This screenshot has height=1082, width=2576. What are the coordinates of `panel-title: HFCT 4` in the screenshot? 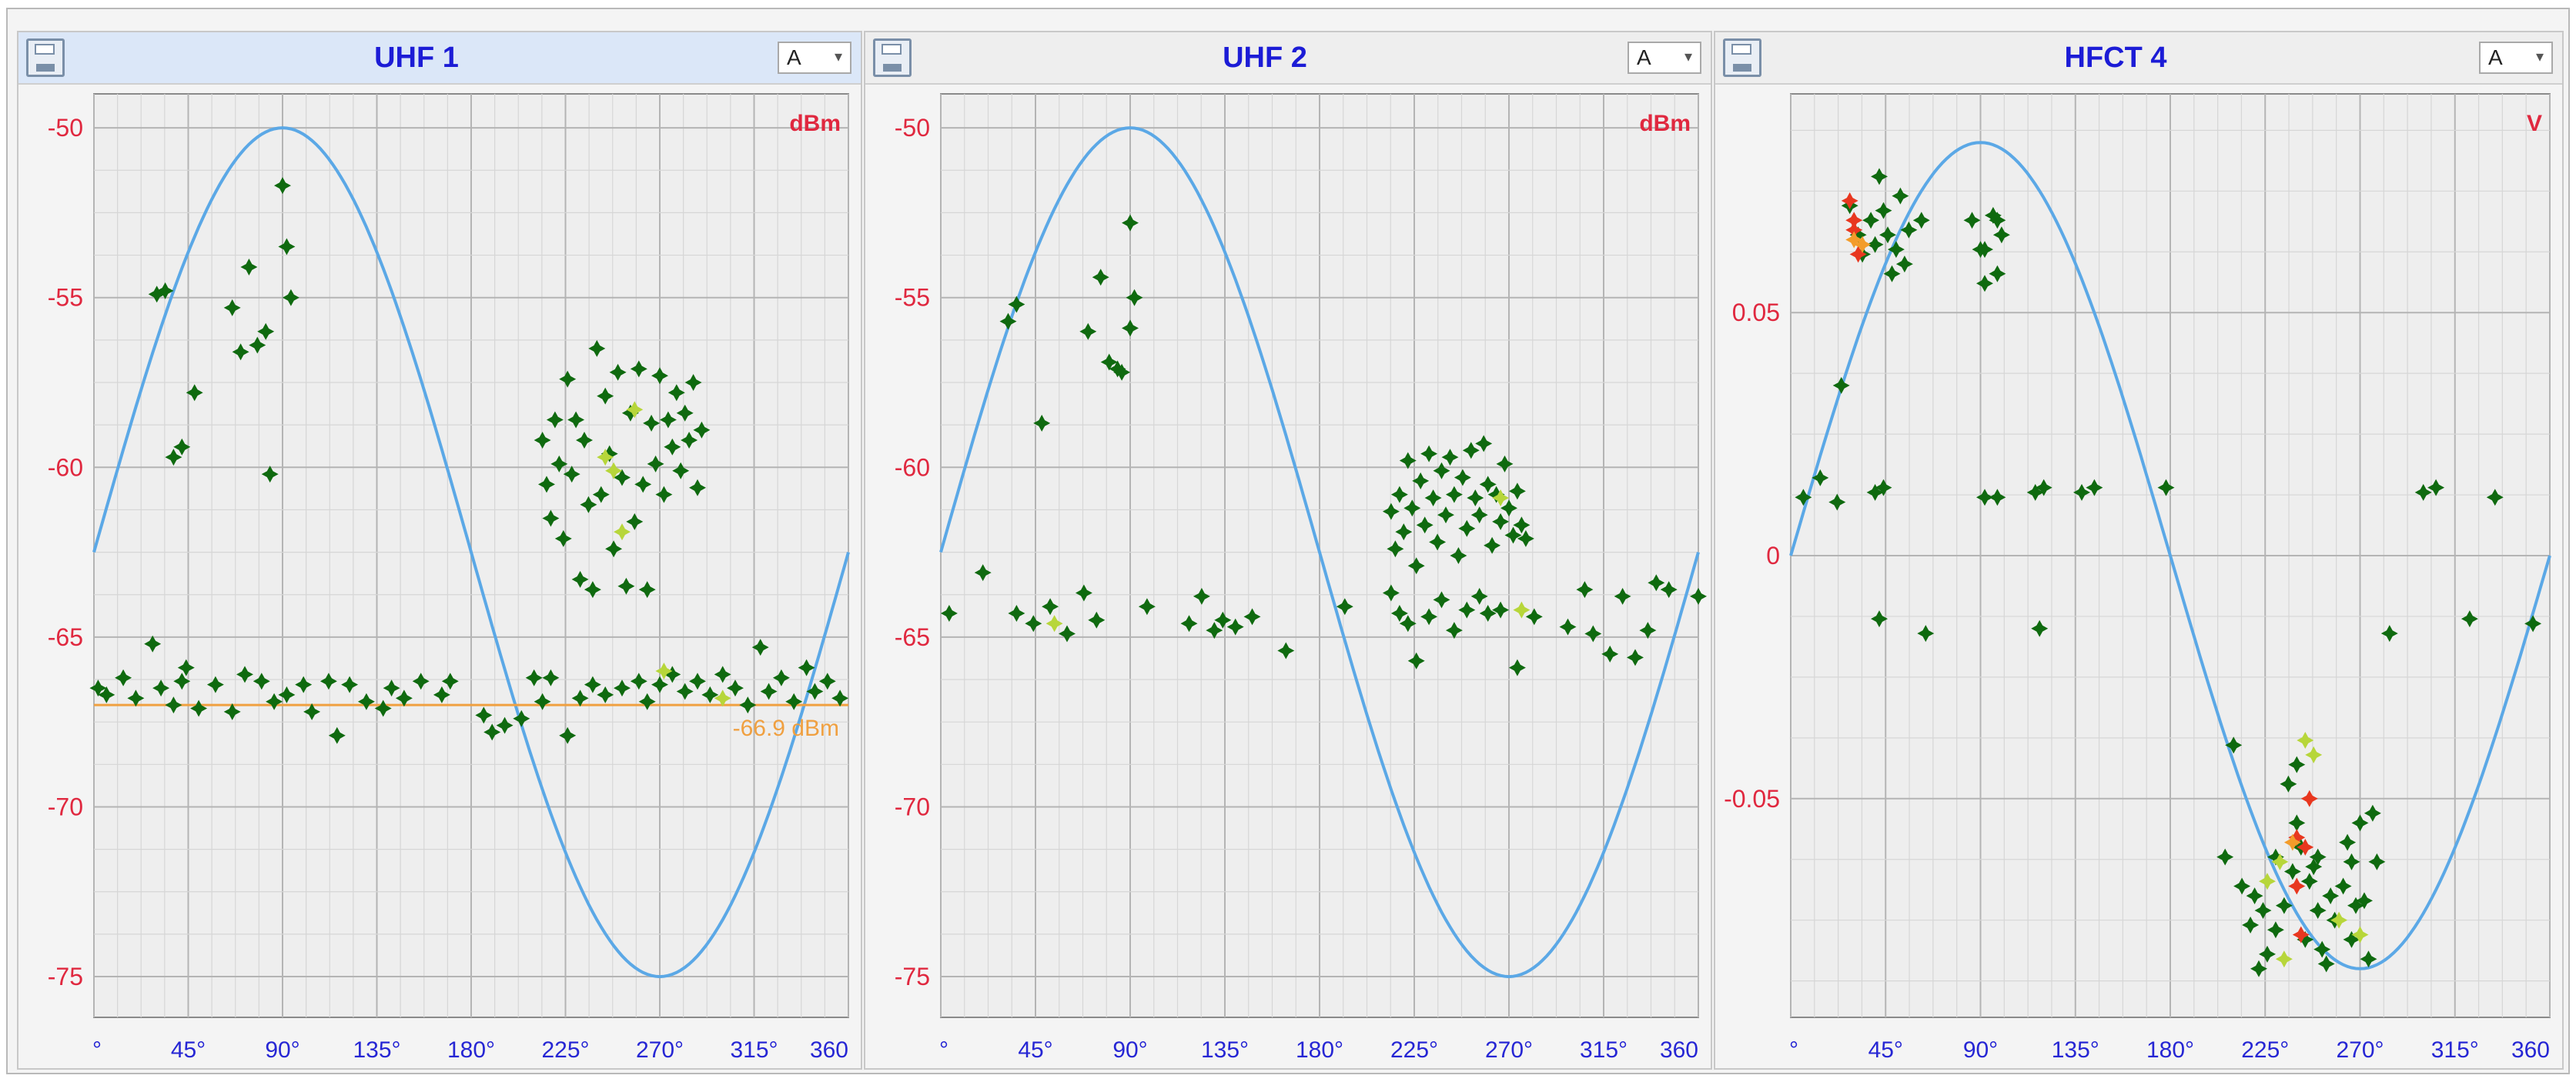 It's located at (2115, 58).